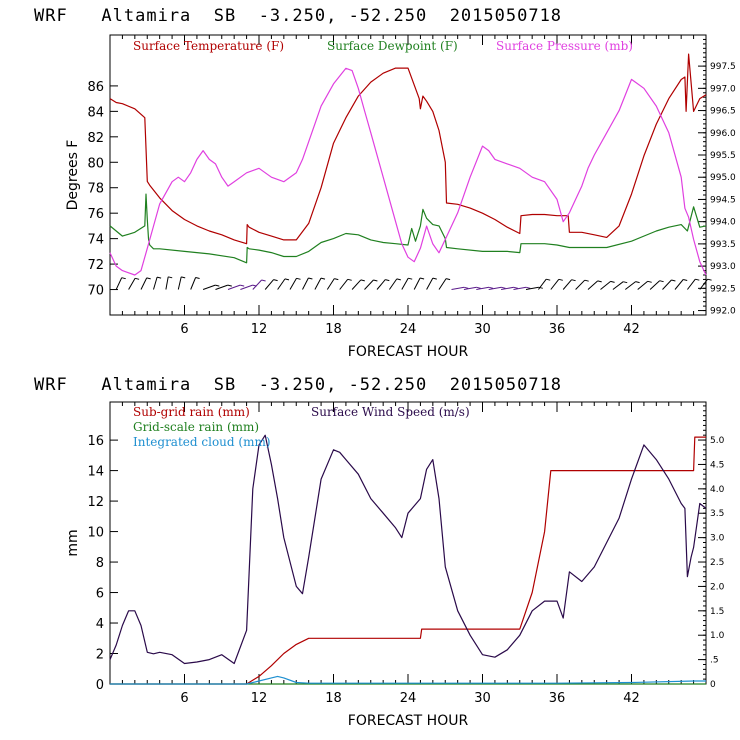  I want to click on top-y2-tick-label: 993.5, so click(723, 245).